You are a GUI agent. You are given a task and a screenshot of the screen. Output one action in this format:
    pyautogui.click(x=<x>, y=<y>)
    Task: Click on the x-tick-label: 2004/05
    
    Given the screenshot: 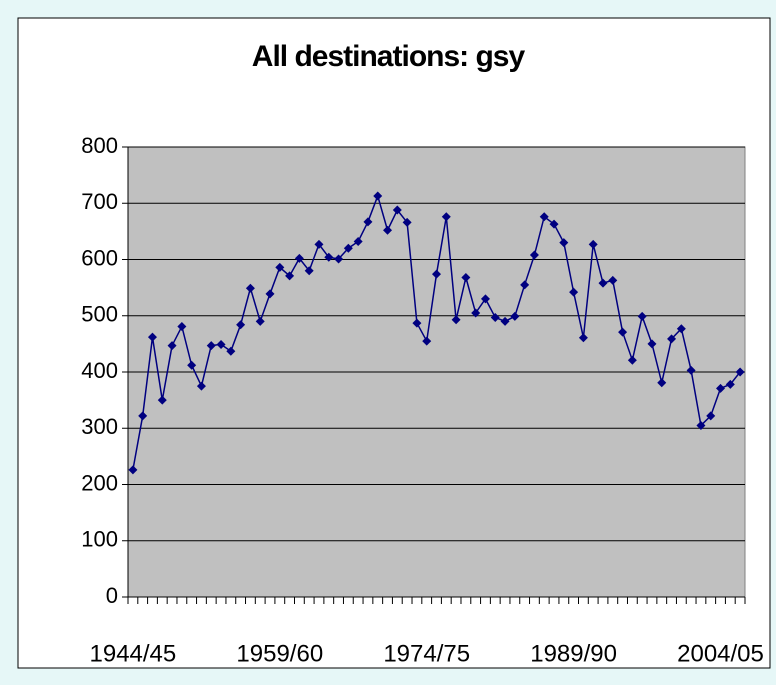 What is the action you would take?
    pyautogui.click(x=720, y=653)
    